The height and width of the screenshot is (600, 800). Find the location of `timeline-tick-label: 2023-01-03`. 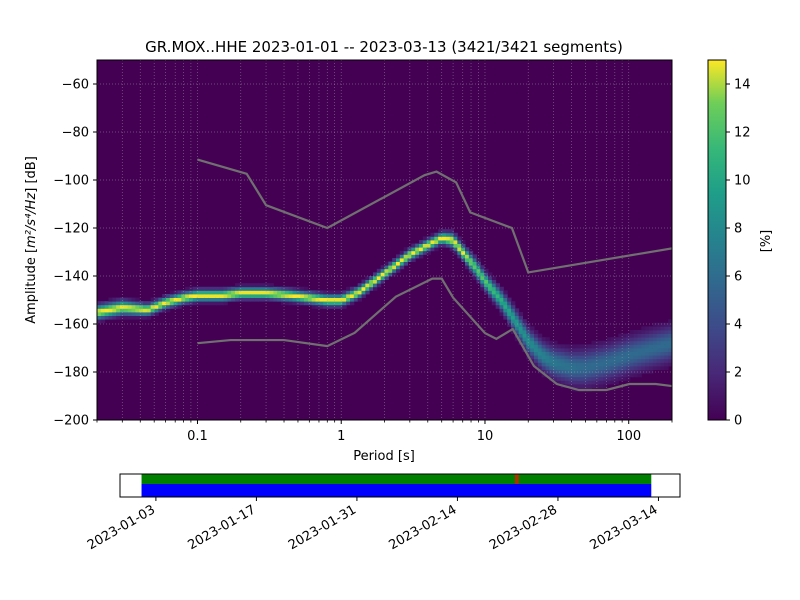

timeline-tick-label: 2023-01-03 is located at coordinates (121, 527).